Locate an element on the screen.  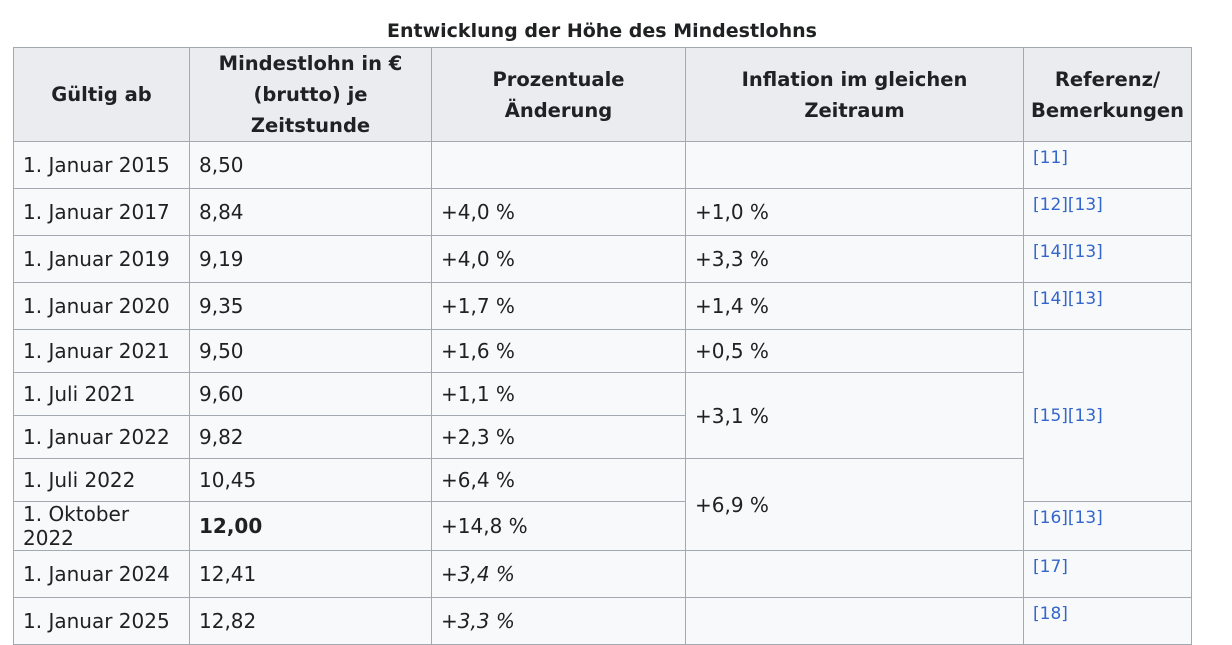
date-cell: 1. Januar 2017 is located at coordinates (101, 212).